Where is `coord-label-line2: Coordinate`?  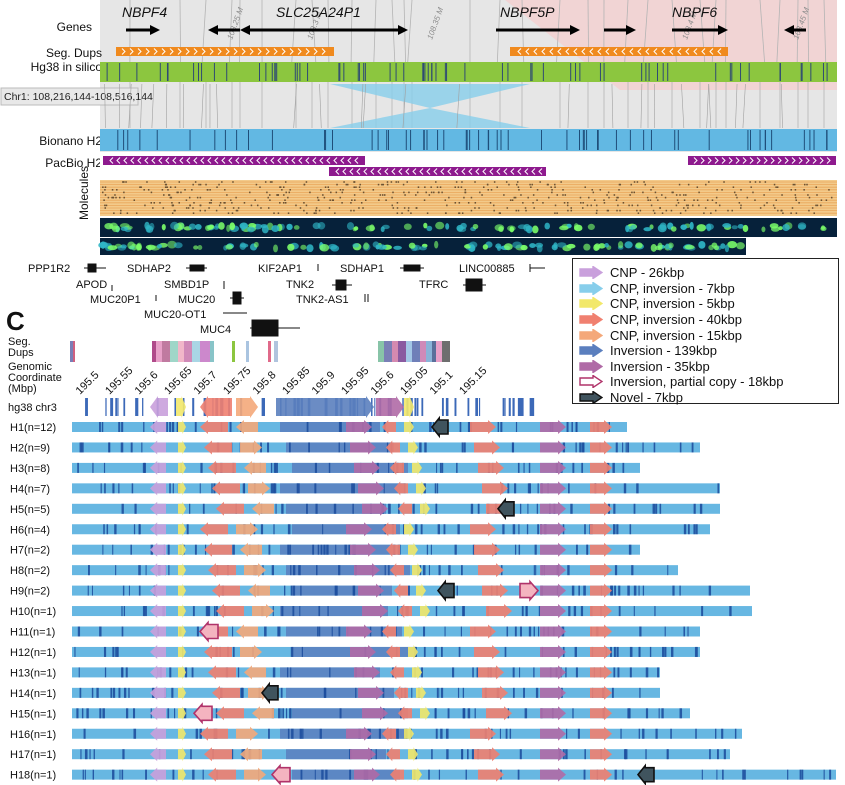 coord-label-line2: Coordinate is located at coordinates (35, 378).